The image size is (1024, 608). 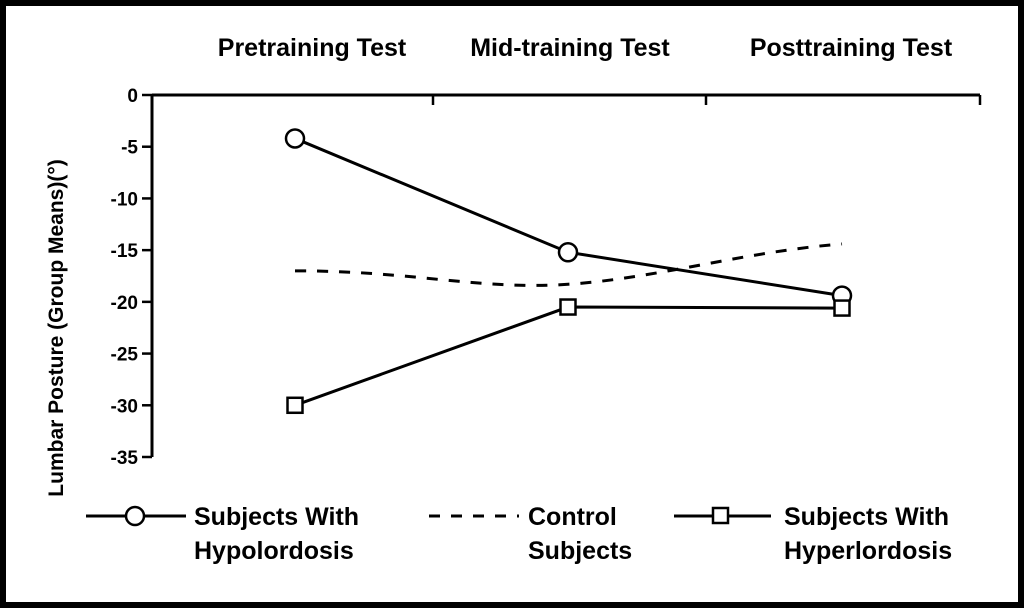 What do you see at coordinates (129, 148) in the screenshot?
I see `y-tick-label: -5` at bounding box center [129, 148].